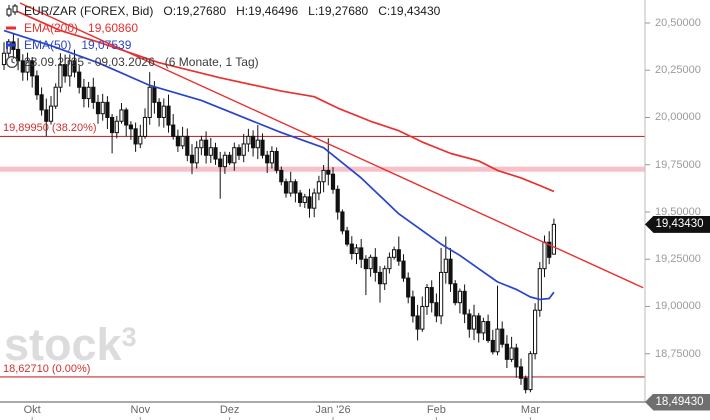 Image resolution: width=710 pixels, height=420 pixels. What do you see at coordinates (384, 10) in the screenshot?
I see `close-label: C:` at bounding box center [384, 10].